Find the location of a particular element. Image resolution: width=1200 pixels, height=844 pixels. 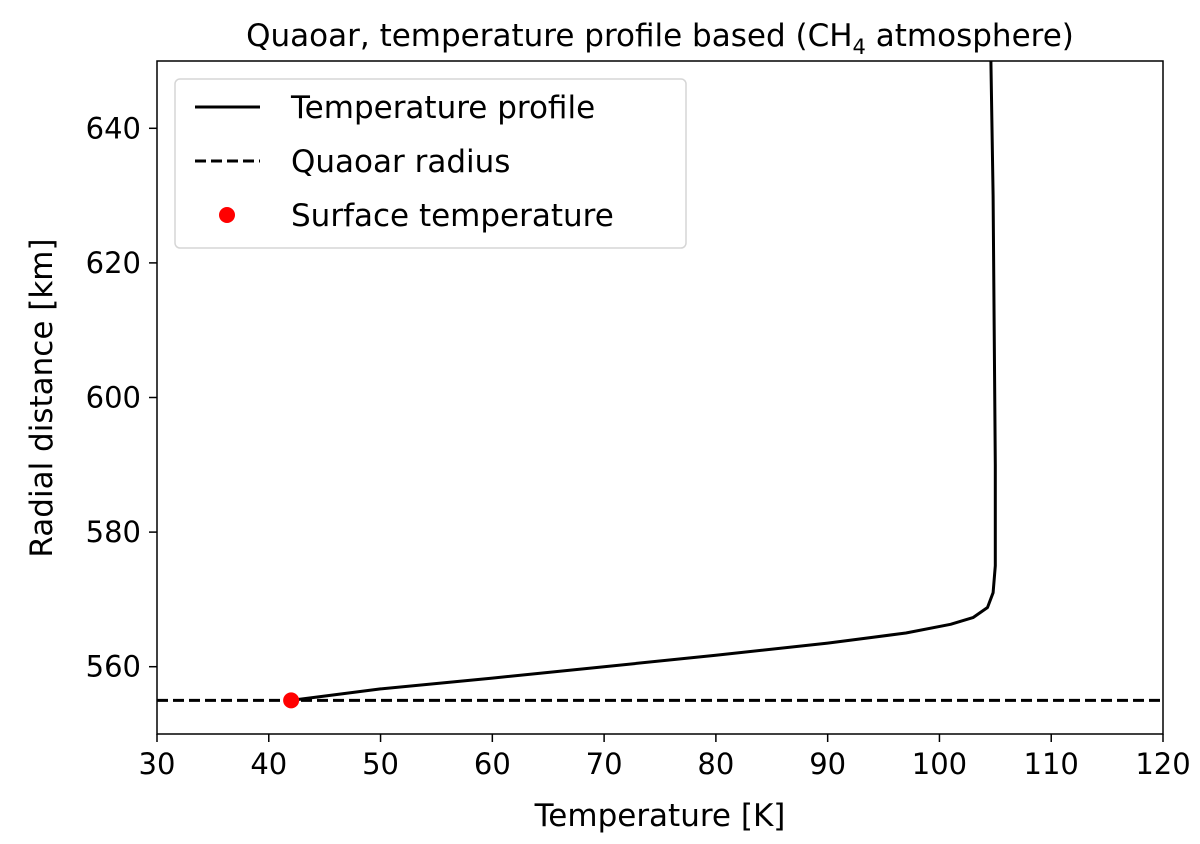

y-axis-ticks: 560 580 600 620 640 is located at coordinates (121, 397).